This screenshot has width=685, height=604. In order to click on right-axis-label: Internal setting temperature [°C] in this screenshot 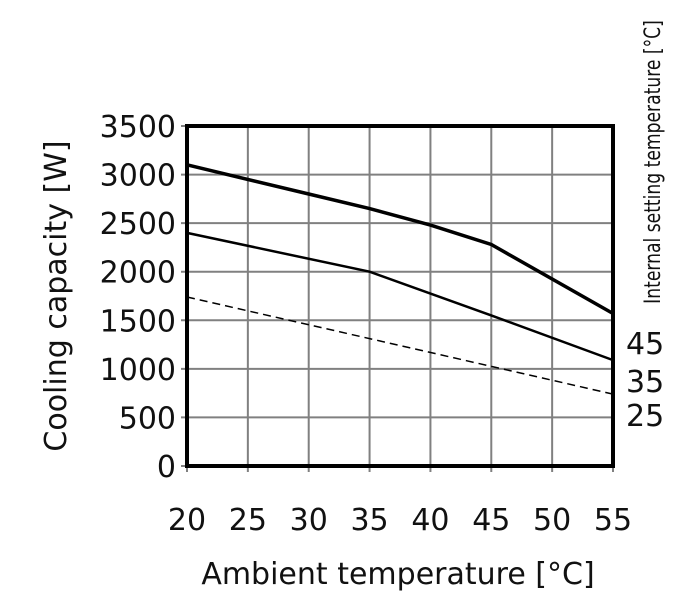, I will do `click(653, 162)`.